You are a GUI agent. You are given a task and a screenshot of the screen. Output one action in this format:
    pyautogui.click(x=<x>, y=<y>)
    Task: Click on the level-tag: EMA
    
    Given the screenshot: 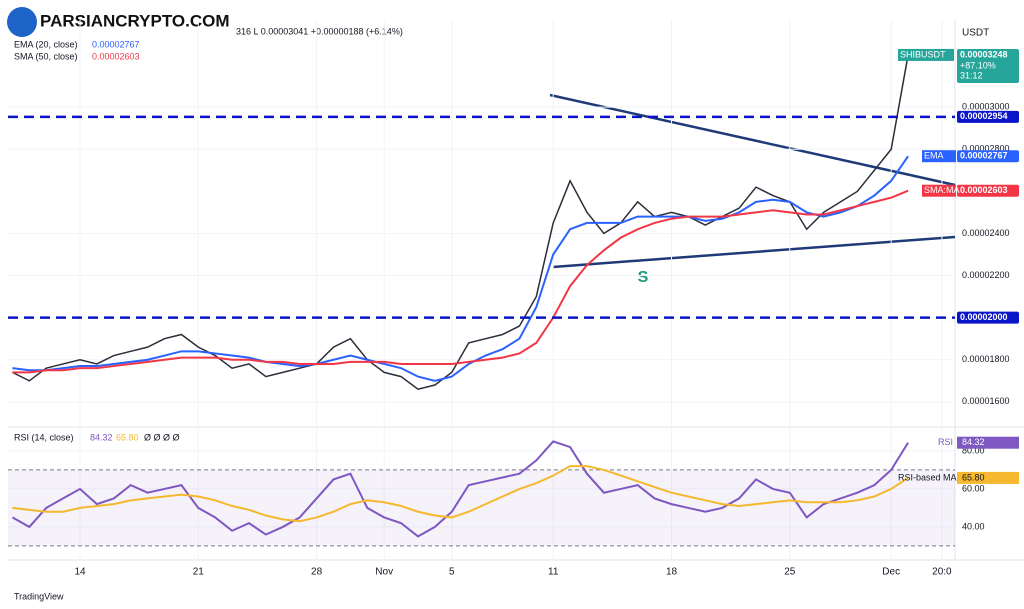 What is the action you would take?
    pyautogui.click(x=934, y=156)
    